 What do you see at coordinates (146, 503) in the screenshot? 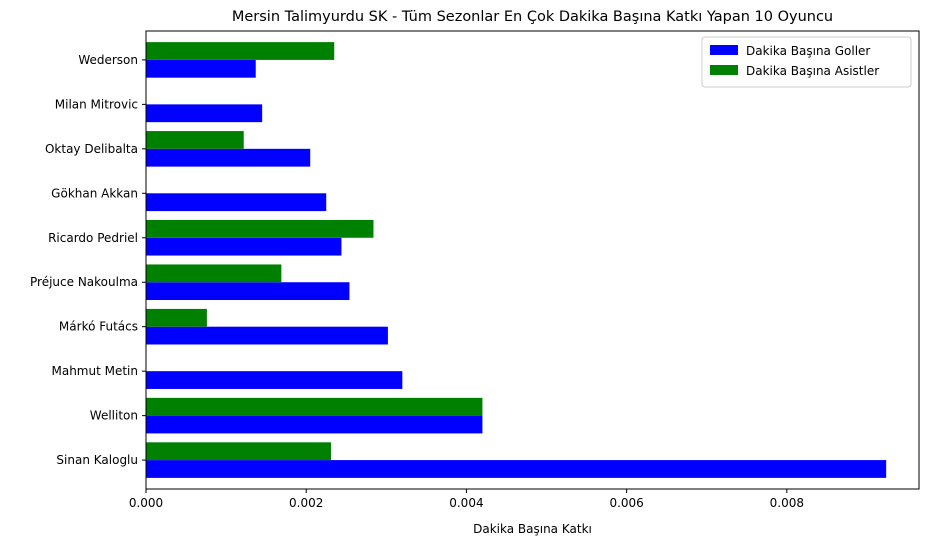
I see `x-tick-label-0: 0.000` at bounding box center [146, 503].